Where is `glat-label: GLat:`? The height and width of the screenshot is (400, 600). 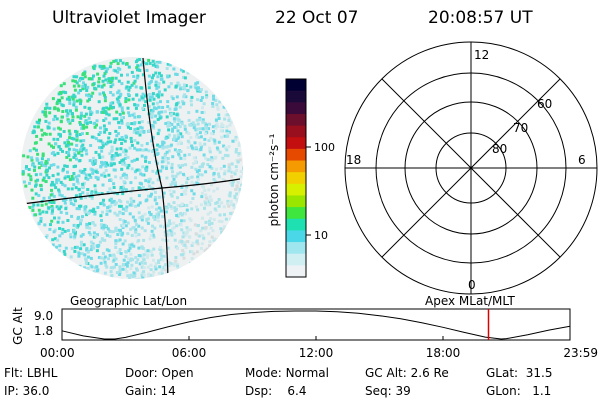
glat-label: GLat: is located at coordinates (502, 373).